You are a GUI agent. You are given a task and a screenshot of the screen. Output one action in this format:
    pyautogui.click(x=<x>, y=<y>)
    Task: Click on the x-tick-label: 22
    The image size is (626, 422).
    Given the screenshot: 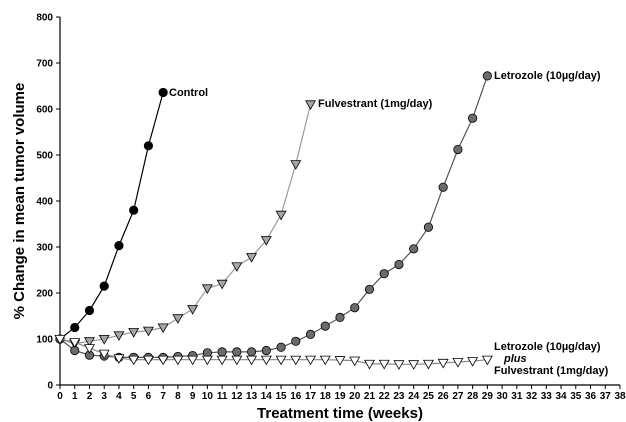 What is the action you would take?
    pyautogui.click(x=385, y=396)
    